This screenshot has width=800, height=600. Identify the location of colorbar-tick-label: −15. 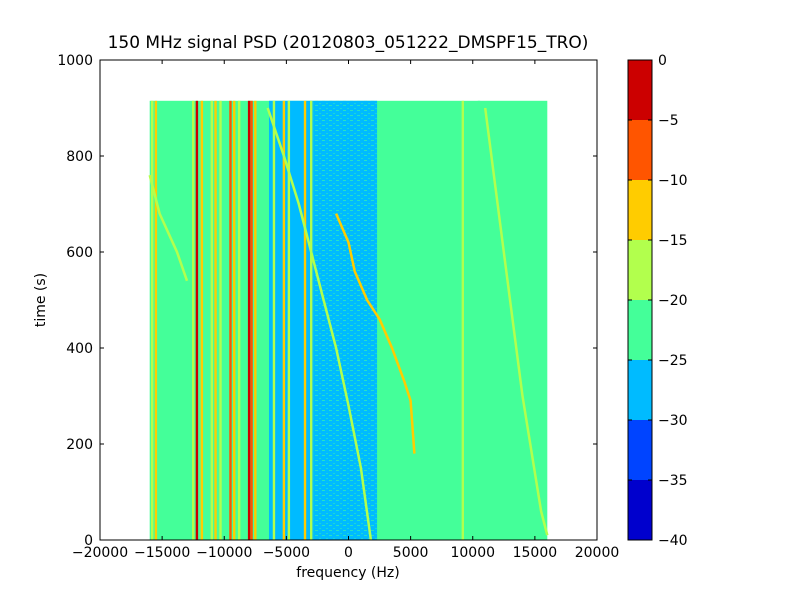
(673, 241).